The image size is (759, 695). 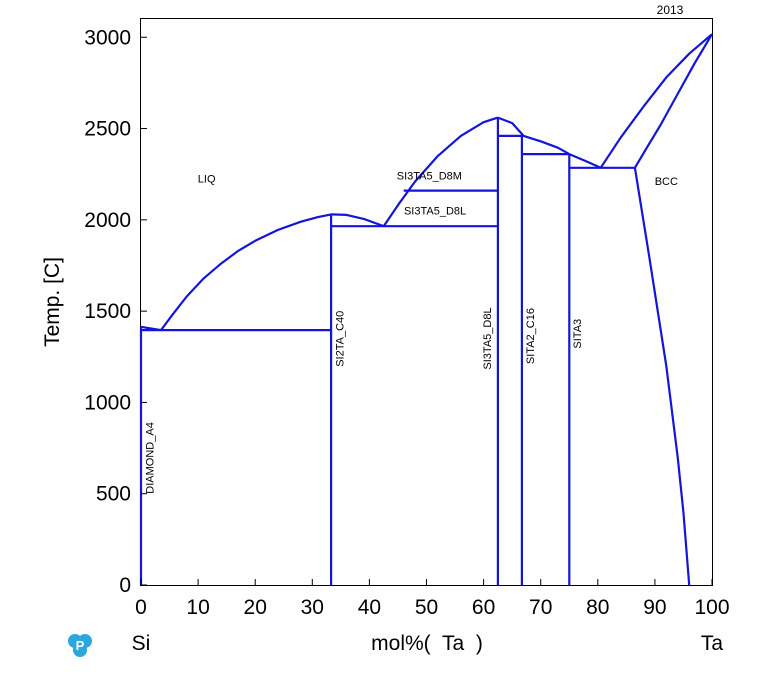 I want to click on x-tick-label: 50, so click(x=426, y=607).